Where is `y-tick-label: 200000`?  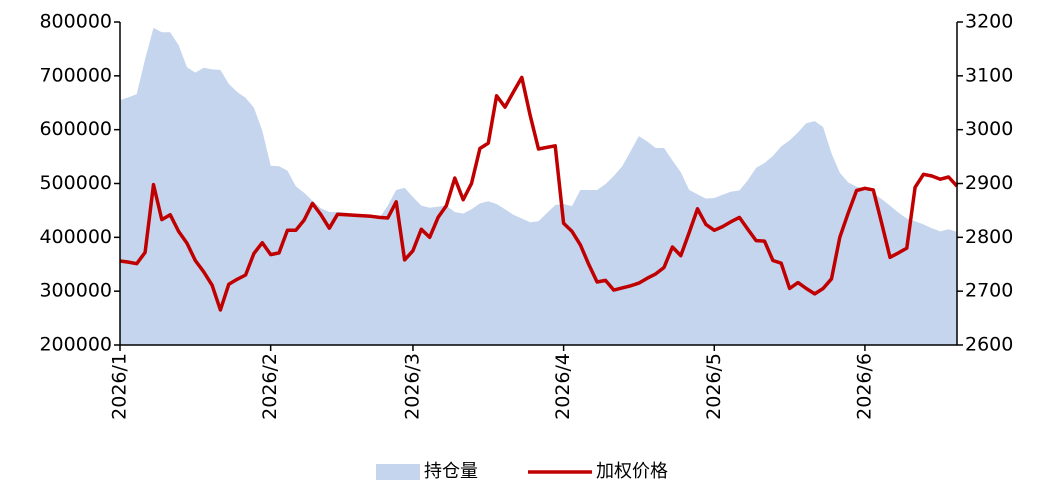 y-tick-label: 200000 is located at coordinates (75, 345).